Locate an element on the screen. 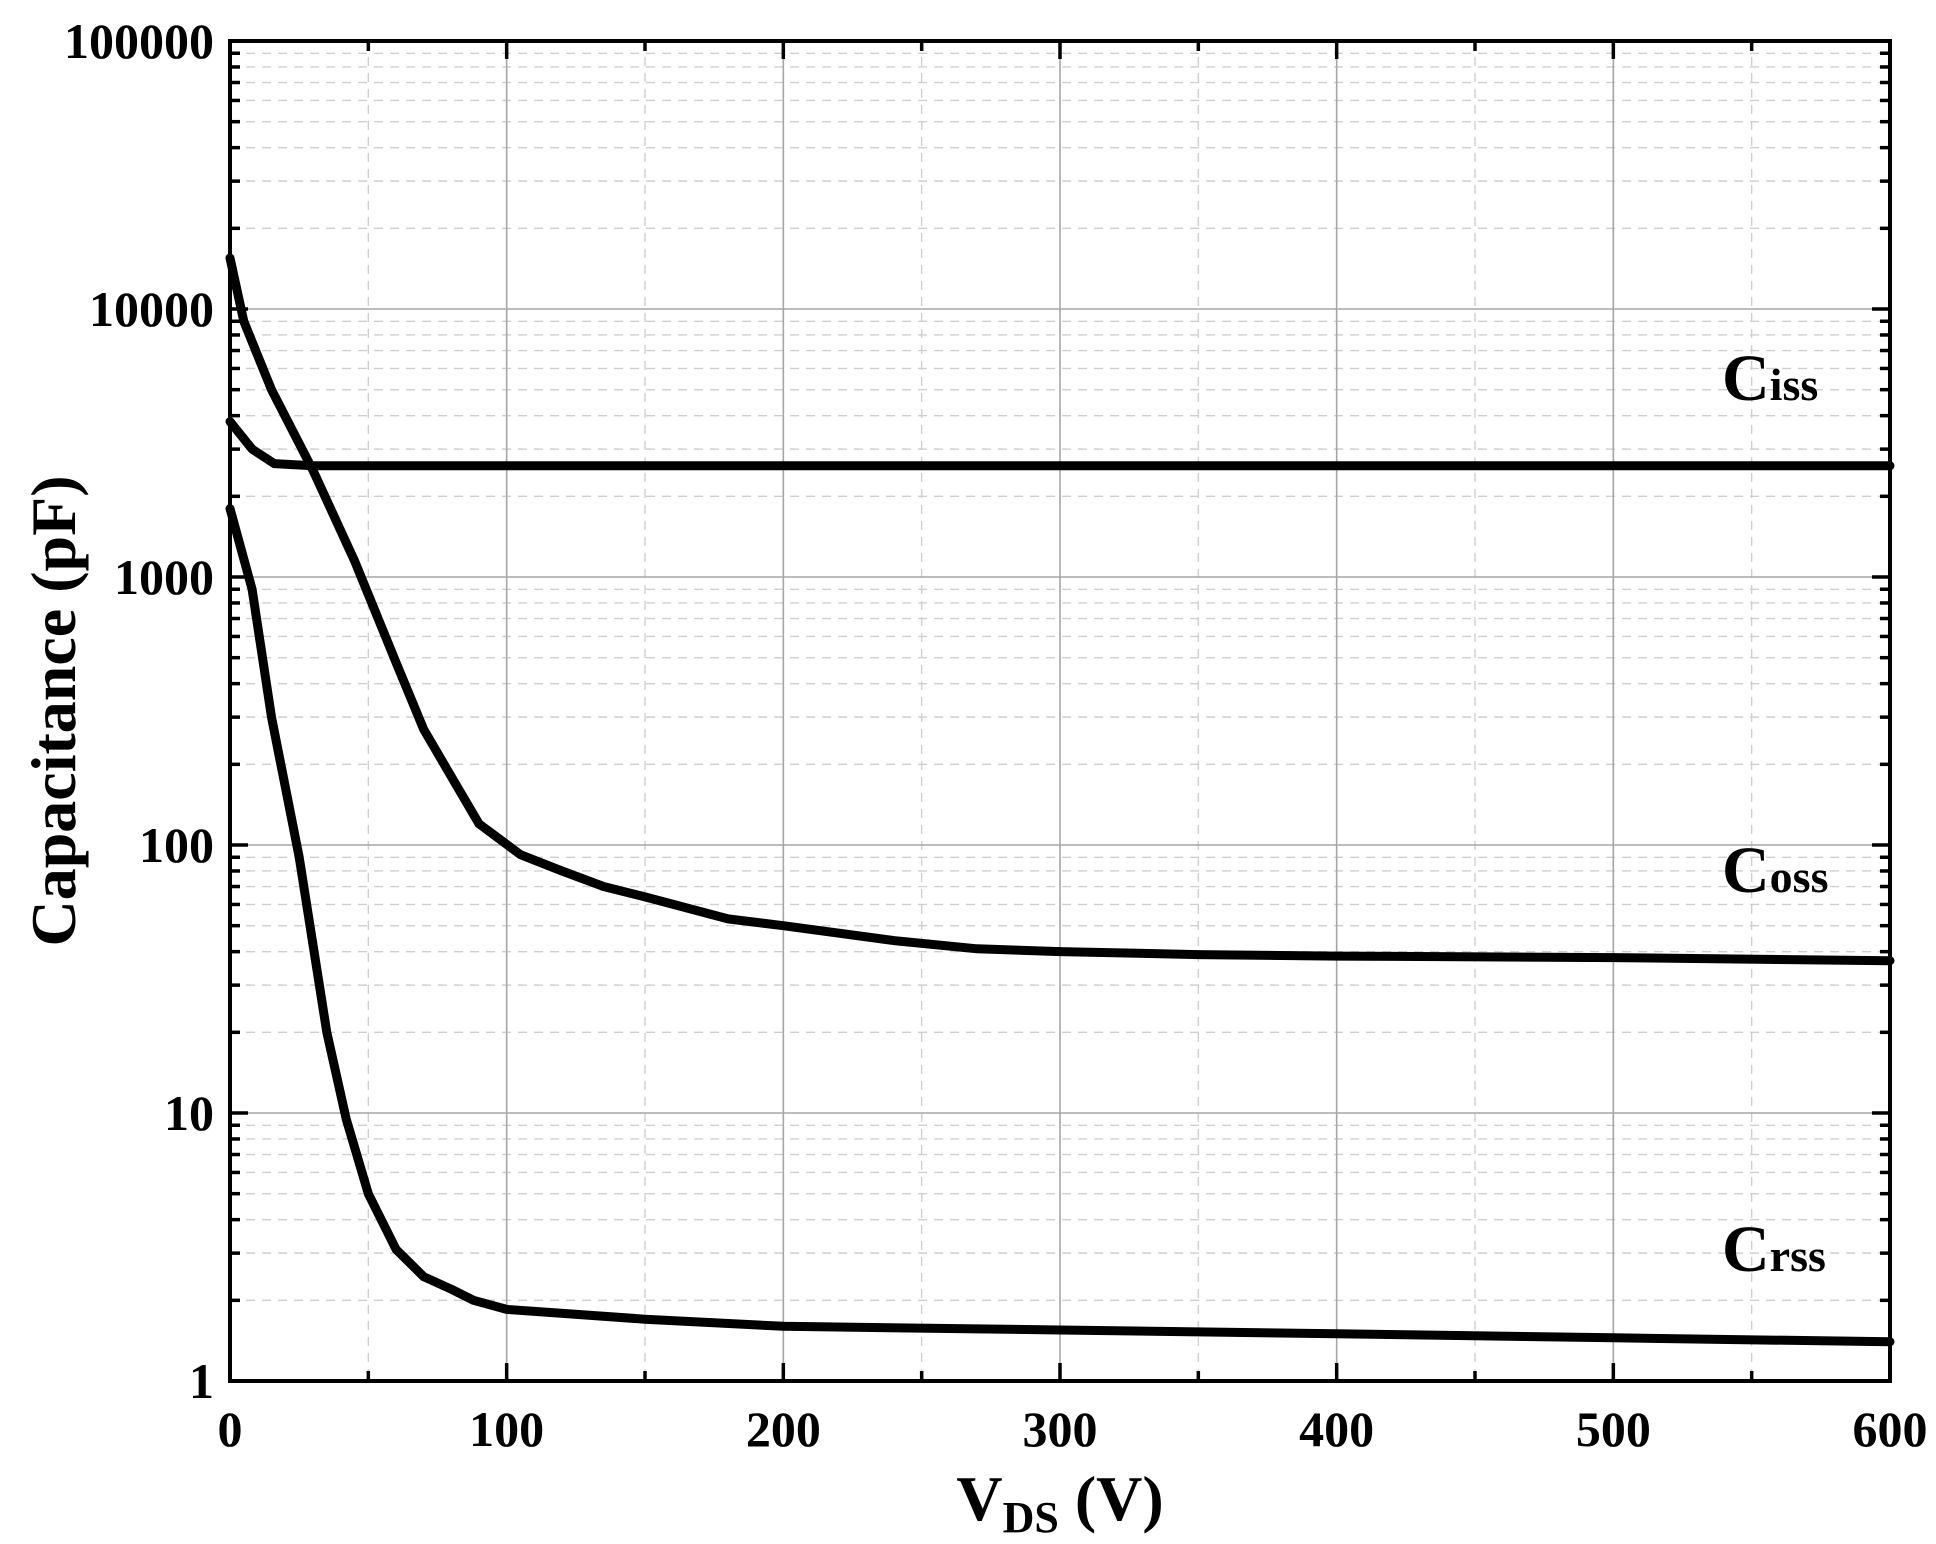 This screenshot has height=1544, width=1936. x-tick-label: 100 is located at coordinates (506, 1429).